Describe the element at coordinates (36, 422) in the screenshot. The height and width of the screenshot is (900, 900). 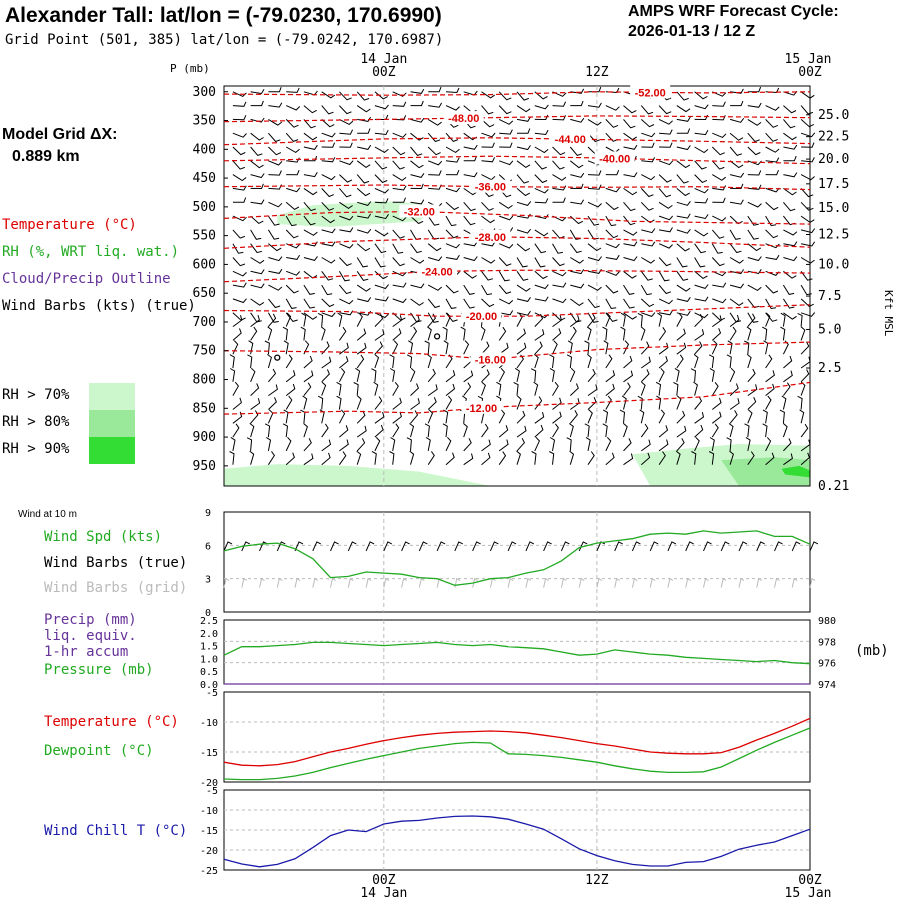
I see `legend-rh80-label: RH > 80%` at that location.